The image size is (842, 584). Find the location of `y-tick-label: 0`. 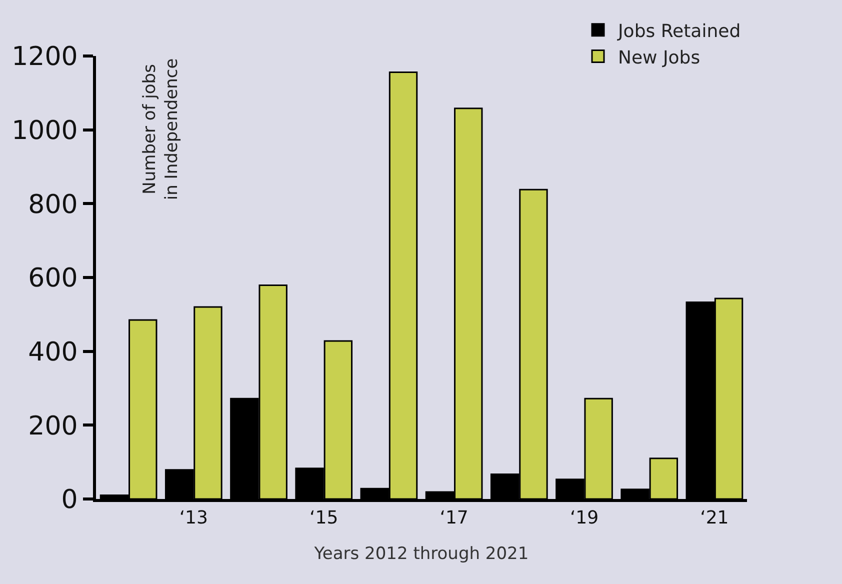

y-tick-label: 0 is located at coordinates (69, 500).